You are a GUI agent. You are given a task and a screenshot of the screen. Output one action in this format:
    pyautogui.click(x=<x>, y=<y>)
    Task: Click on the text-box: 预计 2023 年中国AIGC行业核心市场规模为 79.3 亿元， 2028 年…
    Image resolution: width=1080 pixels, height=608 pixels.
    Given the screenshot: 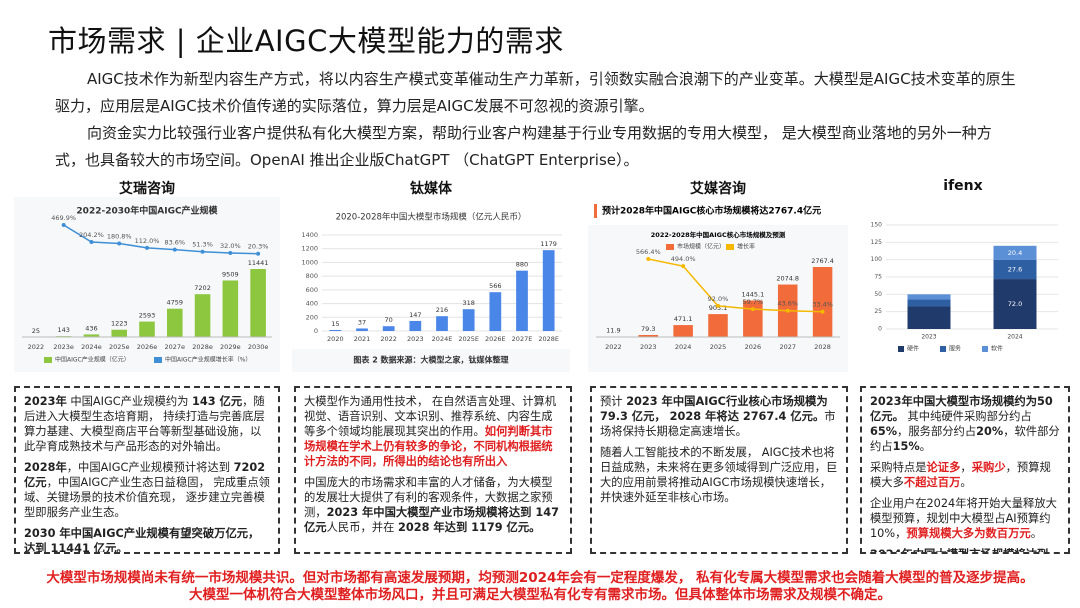 What is the action you would take?
    pyautogui.click(x=719, y=470)
    